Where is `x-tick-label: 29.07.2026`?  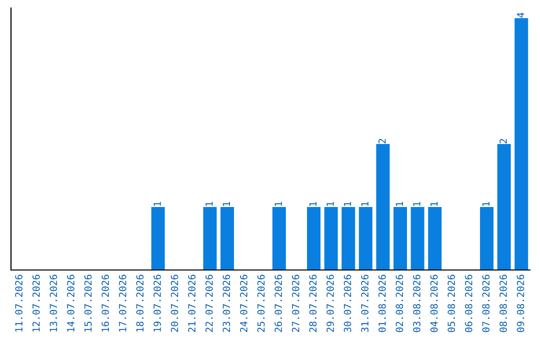
x-tick-label: 29.07.2026 is located at coordinates (330, 303).